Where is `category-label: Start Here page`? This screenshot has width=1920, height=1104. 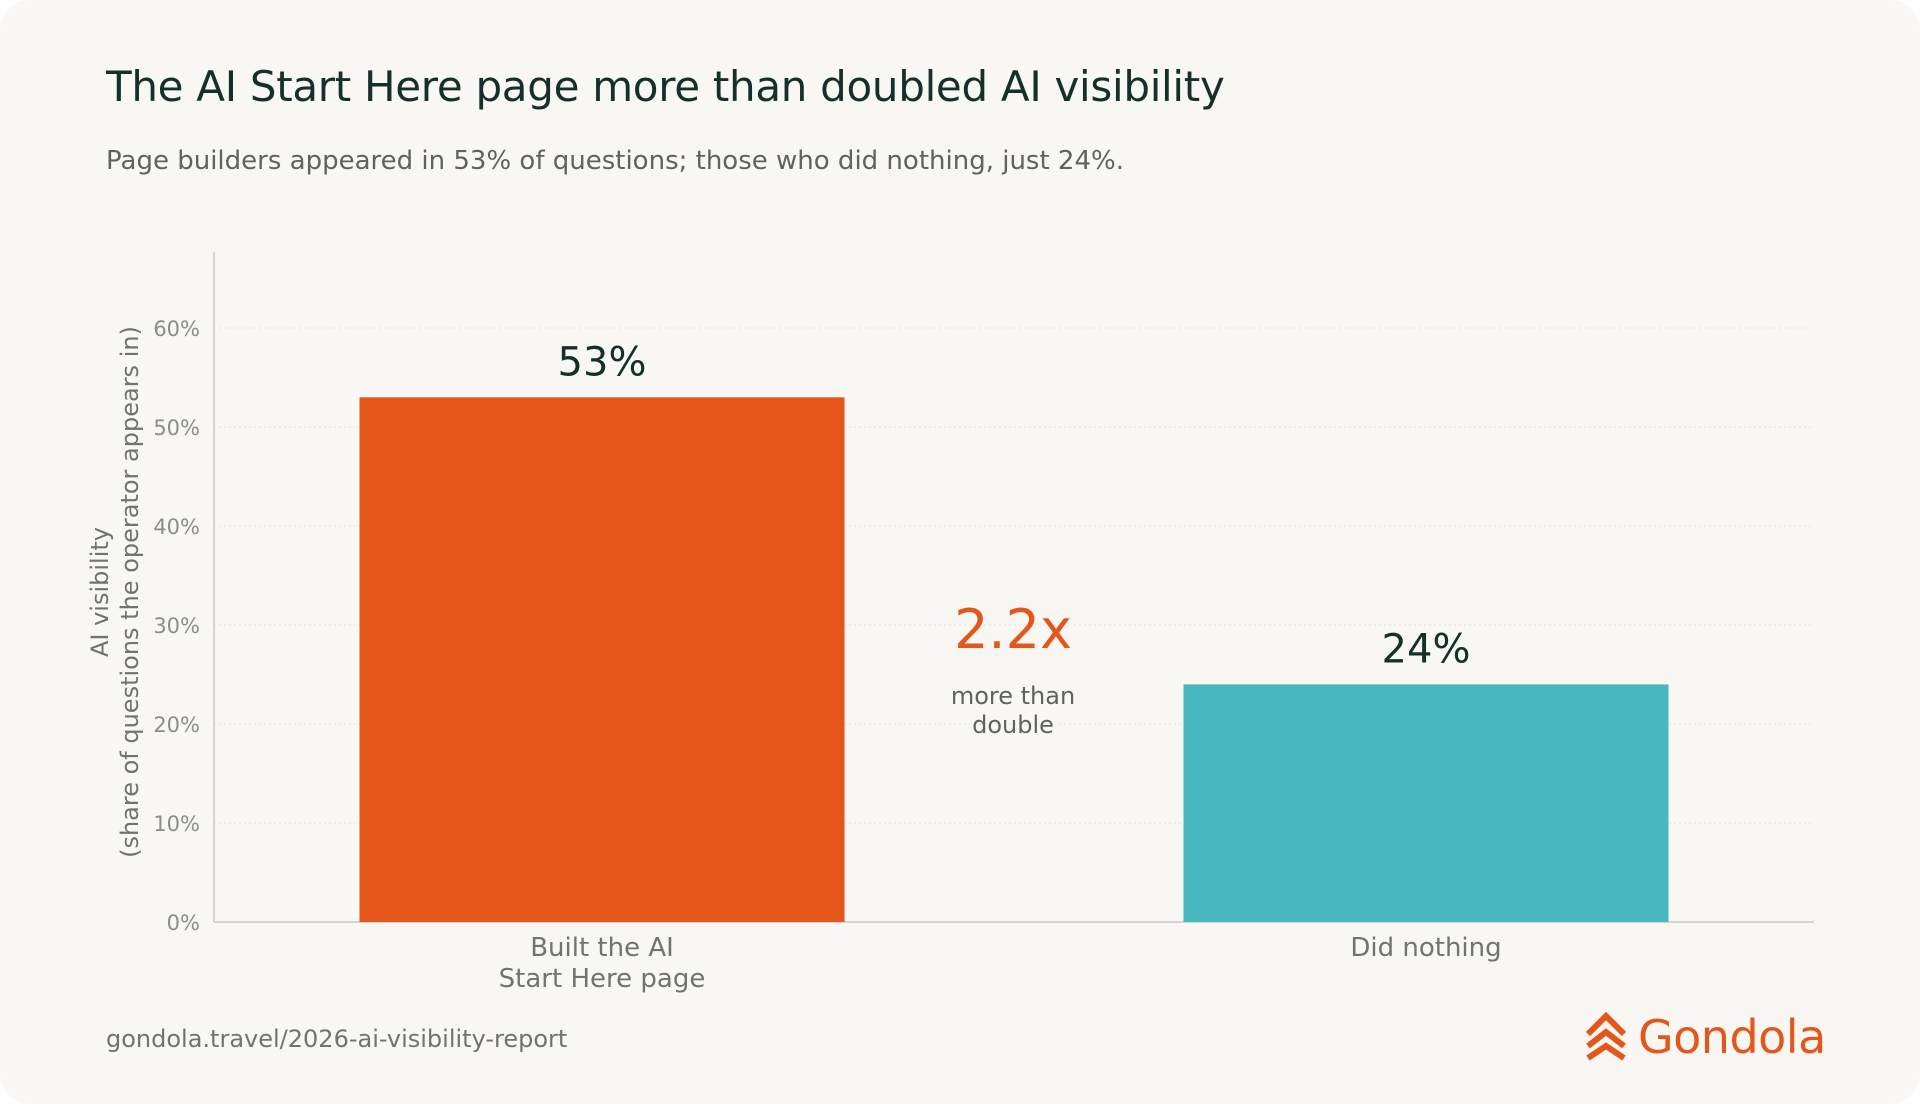
category-label: Start Here page is located at coordinates (602, 979).